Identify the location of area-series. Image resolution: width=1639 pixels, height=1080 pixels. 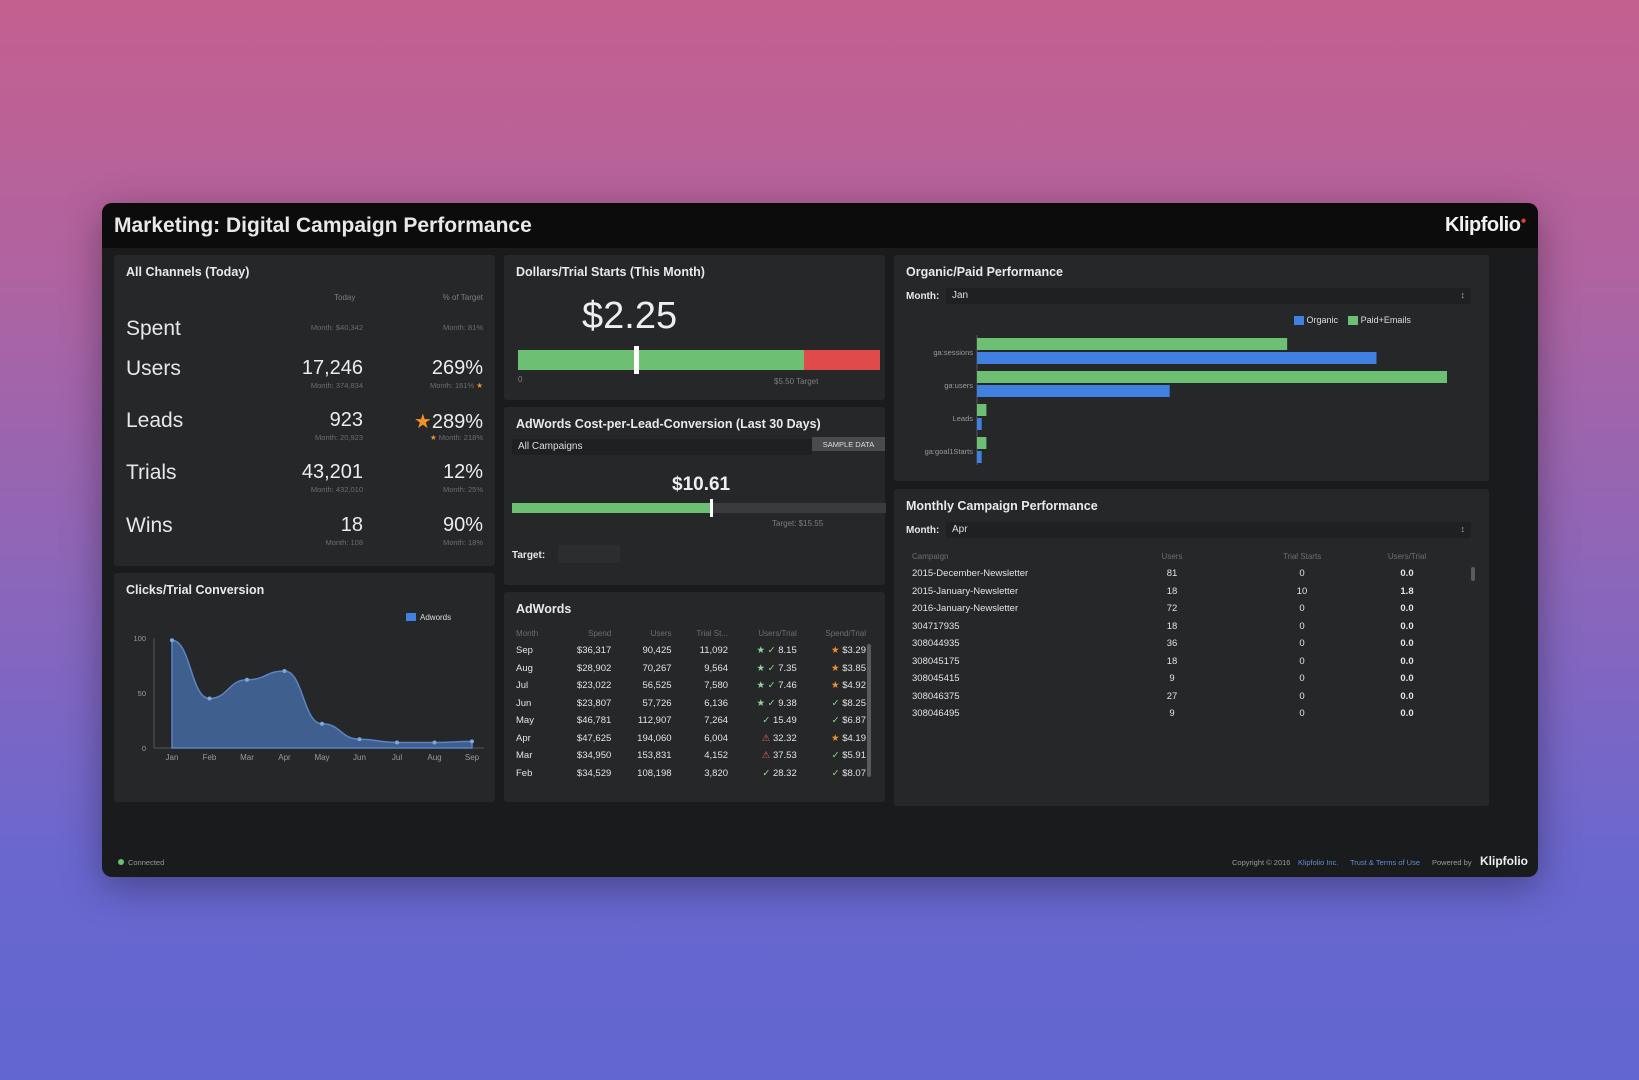
(322, 694).